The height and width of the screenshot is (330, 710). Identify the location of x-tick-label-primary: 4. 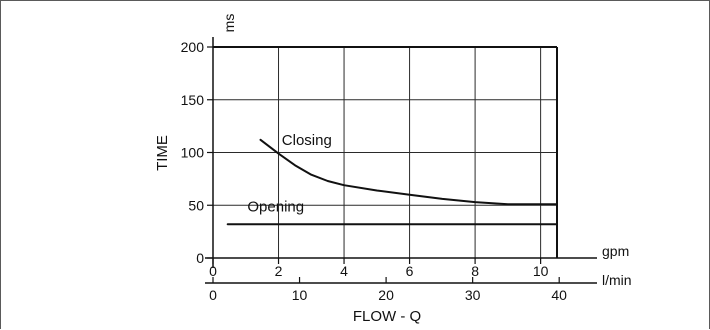
(344, 271).